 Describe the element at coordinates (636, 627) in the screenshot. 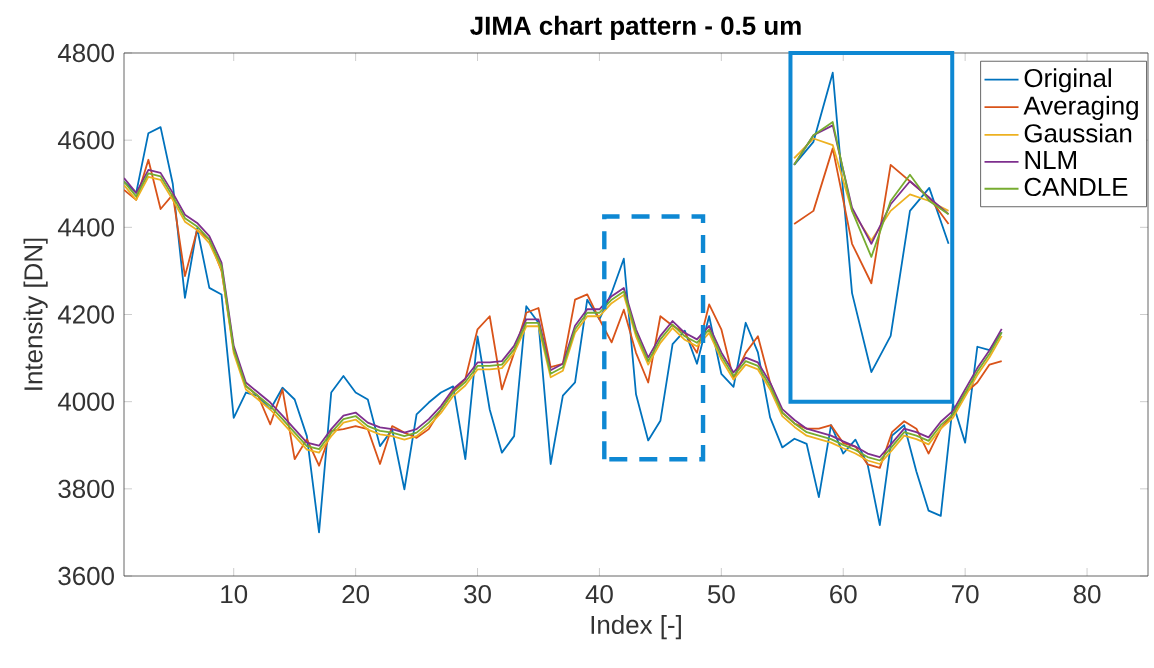

I see `x-axis-title: Index [-]` at that location.